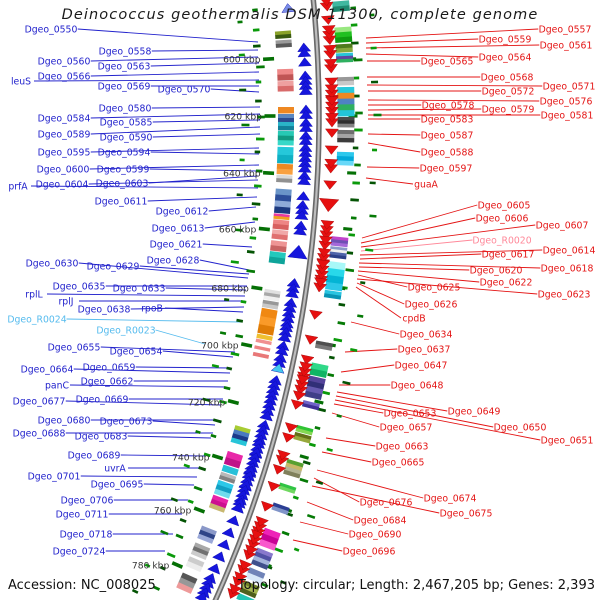 This screenshot has height=600, width=600. Describe the element at coordinates (18, 186) in the screenshot. I see `gene-label: prfA` at that location.